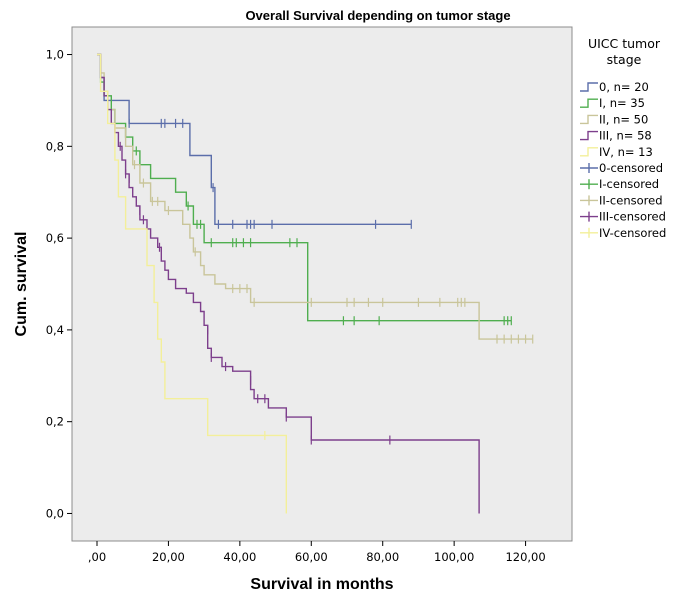 The image size is (674, 594). What do you see at coordinates (21, 284) in the screenshot?
I see `y-axis-label: Cum. survival` at bounding box center [21, 284].